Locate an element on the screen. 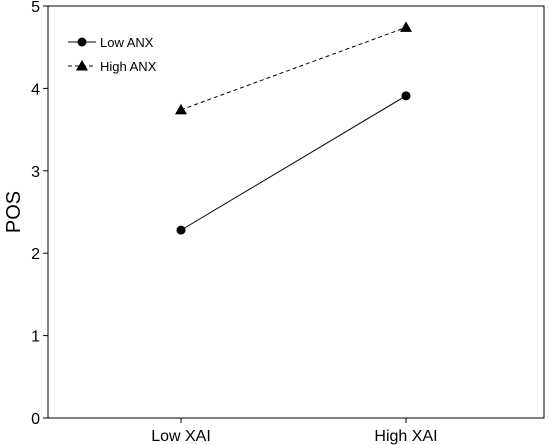 This screenshot has height=445, width=550. legend: Low ANX High ANX is located at coordinates (112, 54).